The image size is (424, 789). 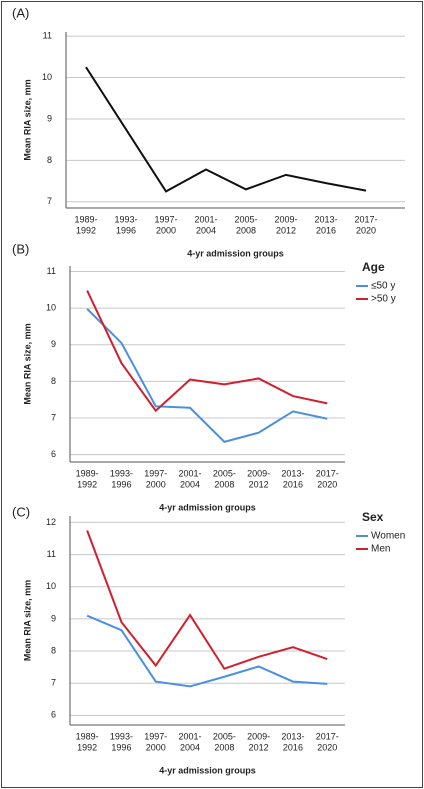 What do you see at coordinates (20, 248) in the screenshot?
I see `panel-label: (B)` at bounding box center [20, 248].